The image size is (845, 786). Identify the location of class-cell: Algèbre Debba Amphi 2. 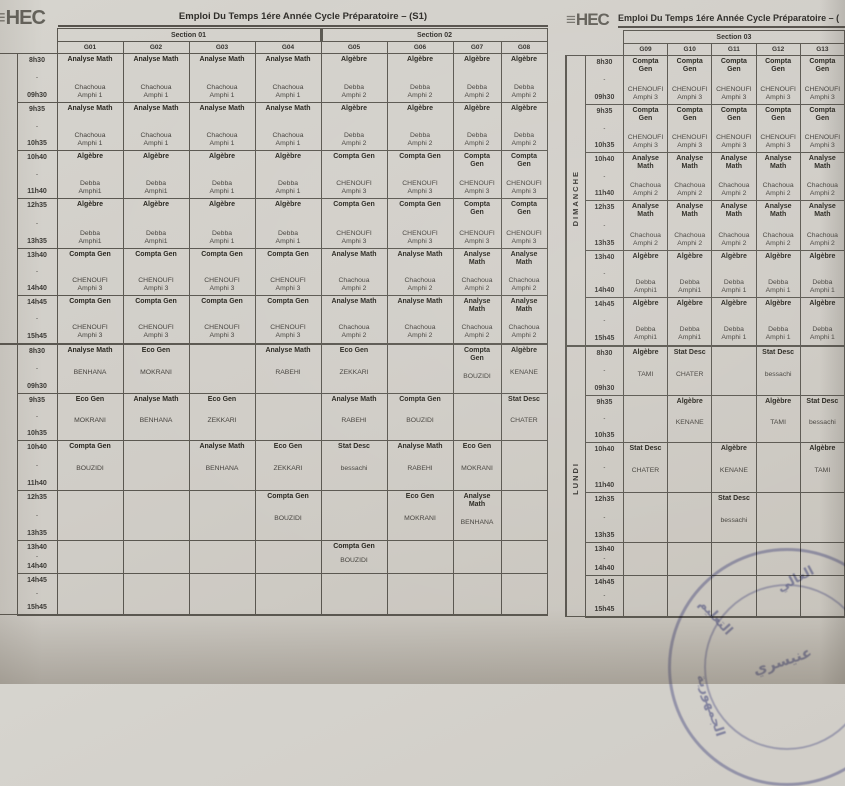
(524, 78).